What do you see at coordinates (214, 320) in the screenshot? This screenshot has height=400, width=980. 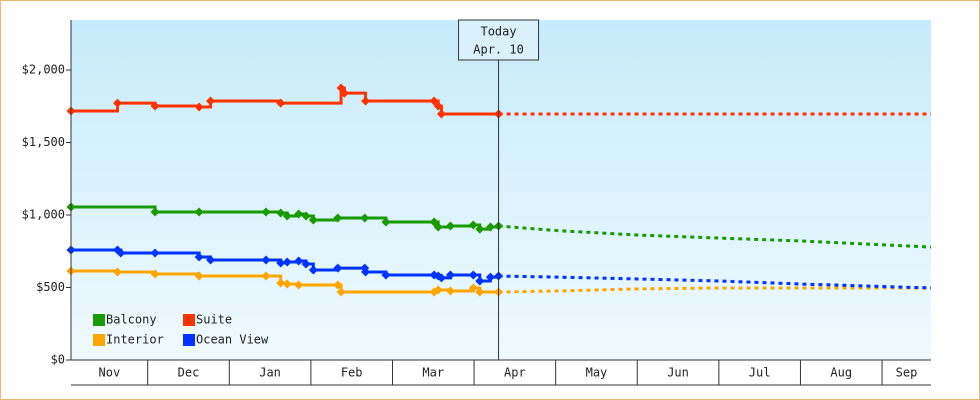 I see `legend-label: Suite` at bounding box center [214, 320].